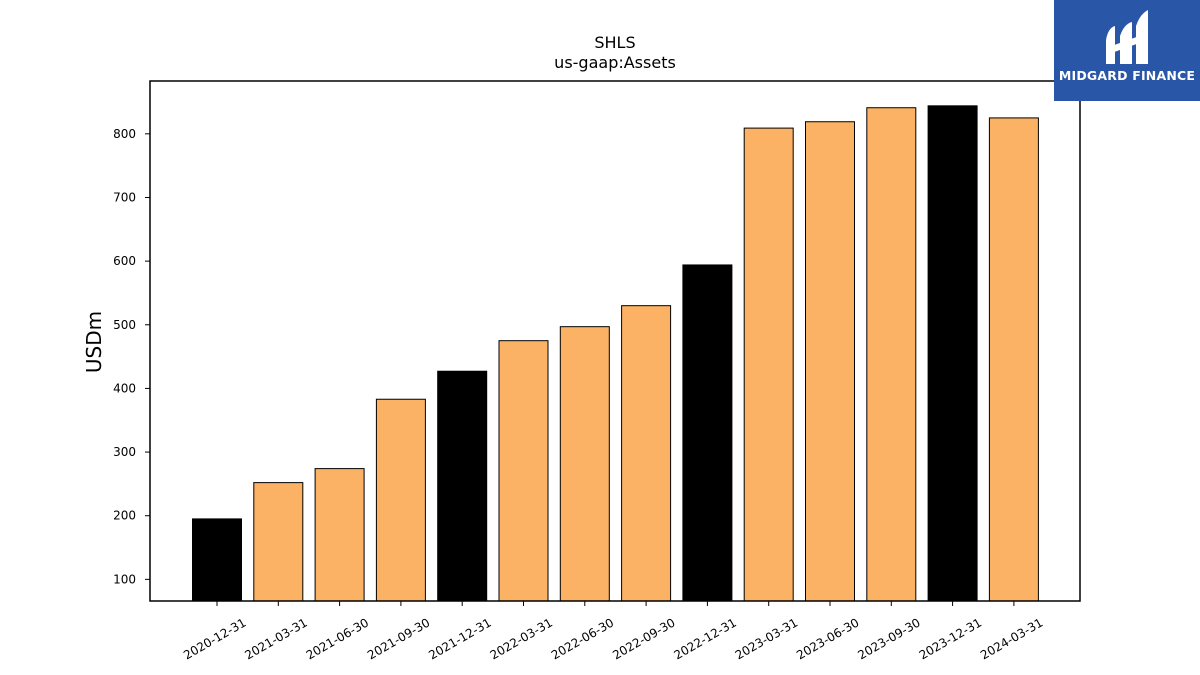 The image size is (1200, 675). I want to click on x-tick-label: 2023-06-30, so click(827, 638).